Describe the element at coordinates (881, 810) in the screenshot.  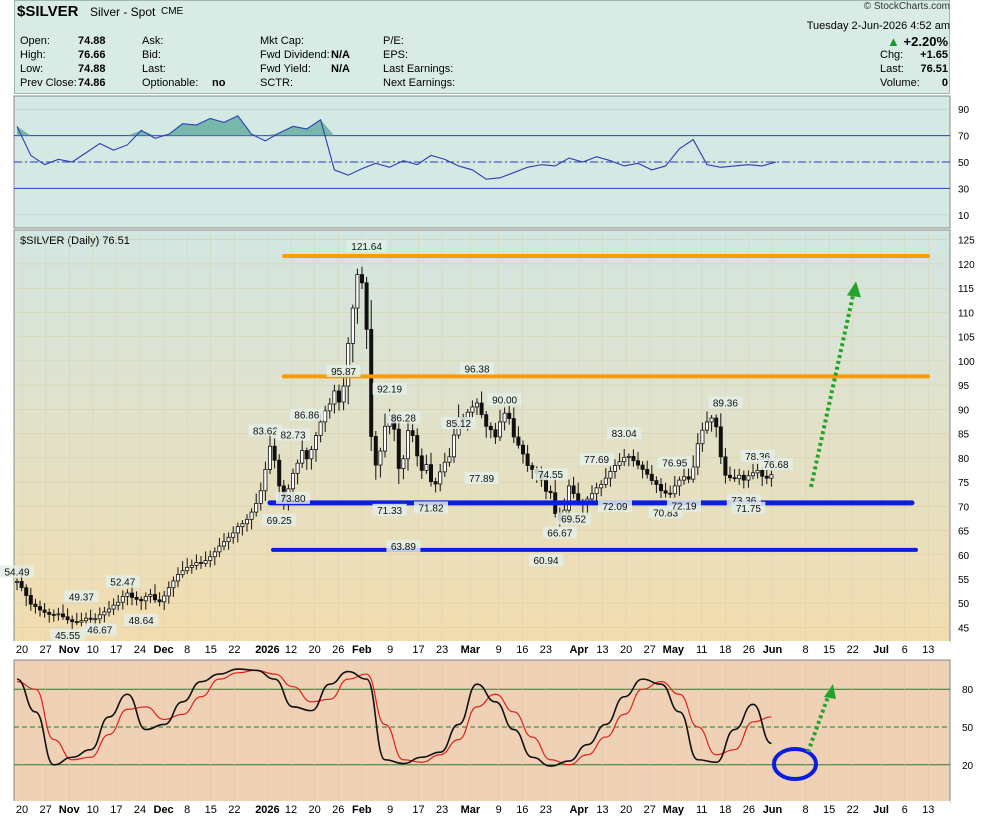
I see `stoch-xaxis-label: Jul` at that location.